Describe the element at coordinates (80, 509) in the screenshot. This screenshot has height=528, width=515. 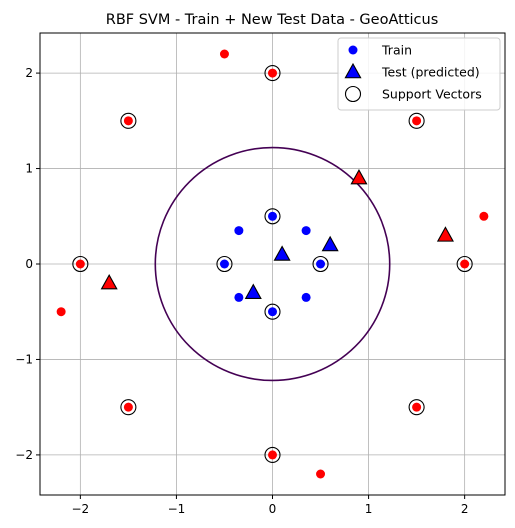
I see `x-tick-label: −2` at that location.